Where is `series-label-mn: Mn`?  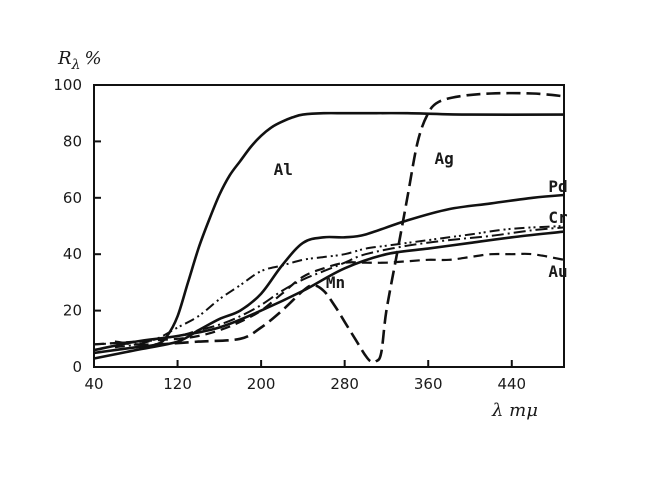 series-label-mn: Mn is located at coordinates (335, 282).